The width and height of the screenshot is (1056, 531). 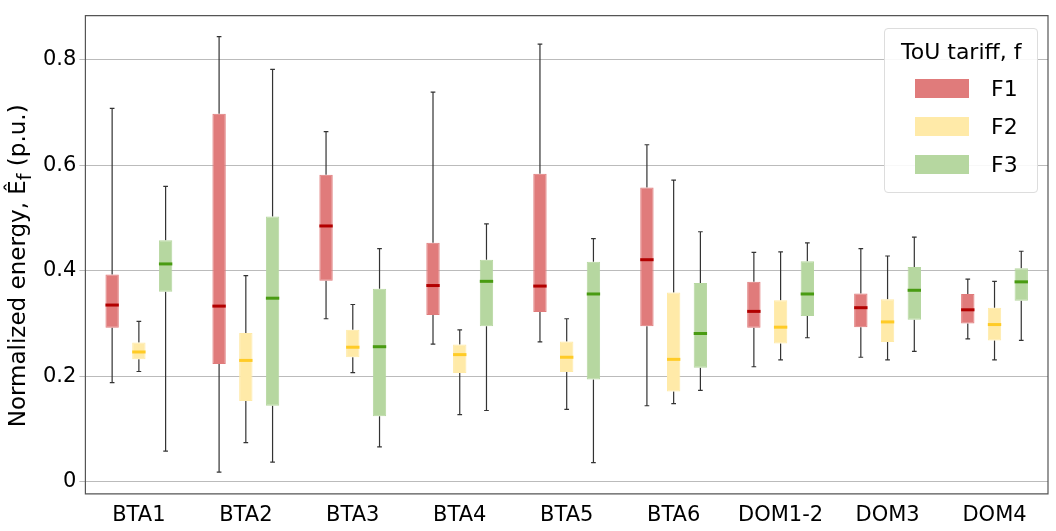 I want to click on x-tick-label: BTA1, so click(x=139, y=513).